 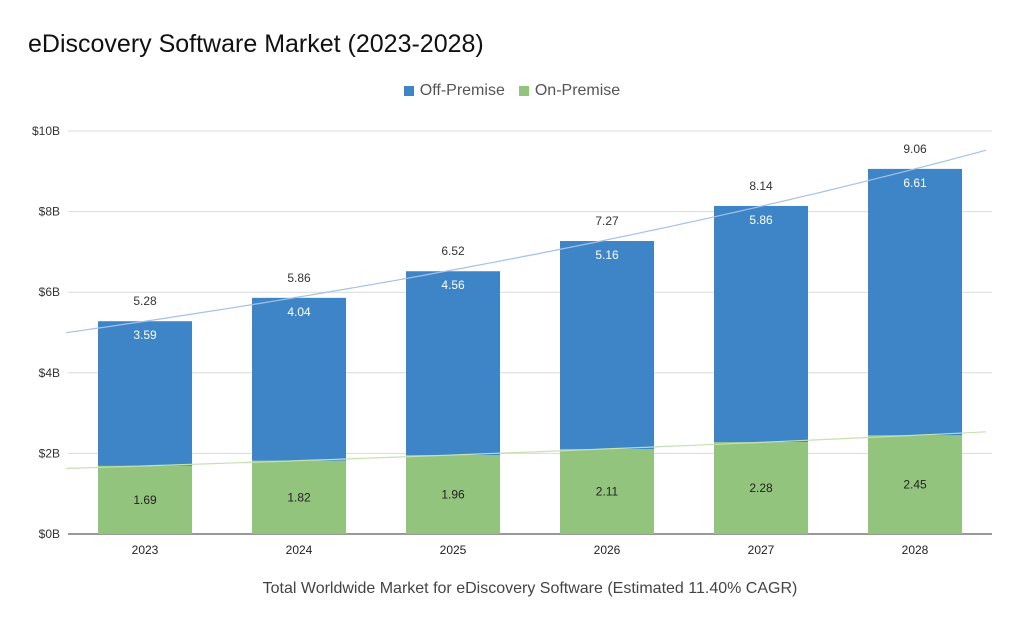 I want to click on data-label-on-premise: 1.96, so click(x=453, y=495).